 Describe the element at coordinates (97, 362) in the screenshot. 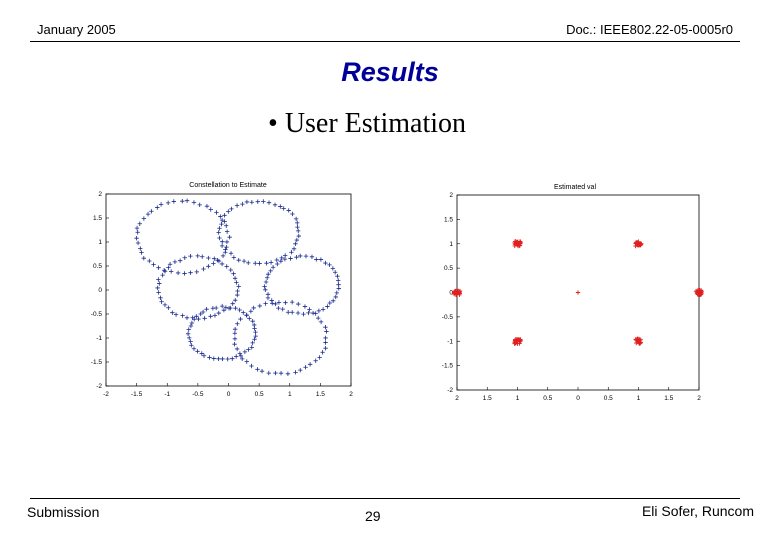

I see `y-tick-label: -1.5` at that location.